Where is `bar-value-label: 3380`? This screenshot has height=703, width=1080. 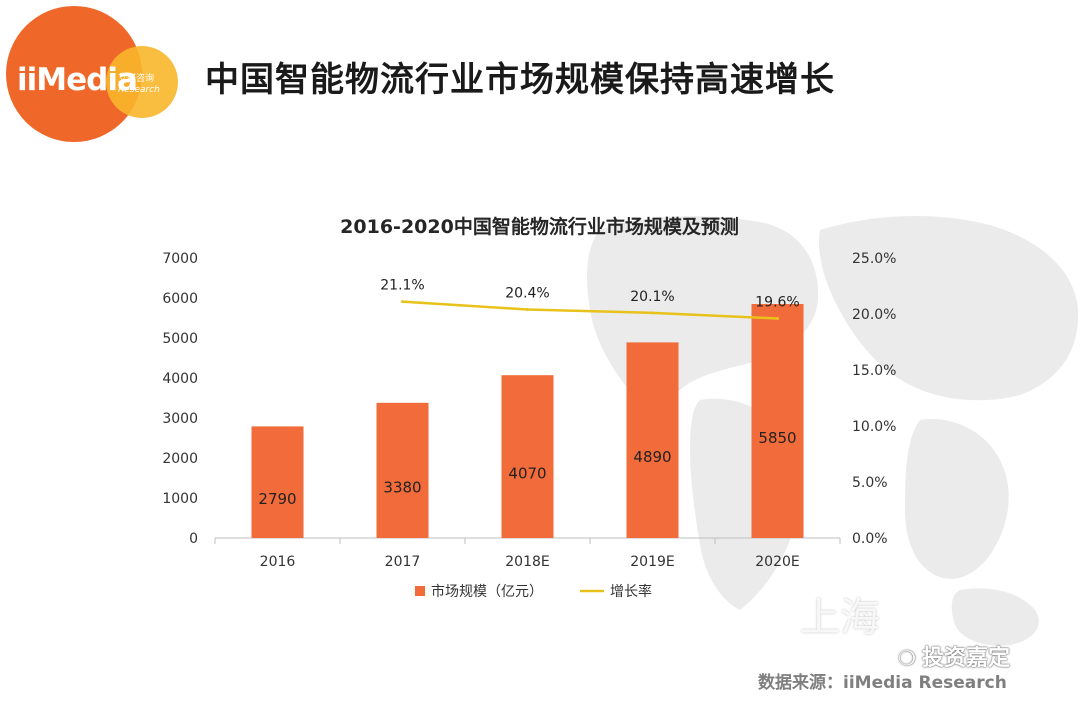 bar-value-label: 3380 is located at coordinates (402, 487).